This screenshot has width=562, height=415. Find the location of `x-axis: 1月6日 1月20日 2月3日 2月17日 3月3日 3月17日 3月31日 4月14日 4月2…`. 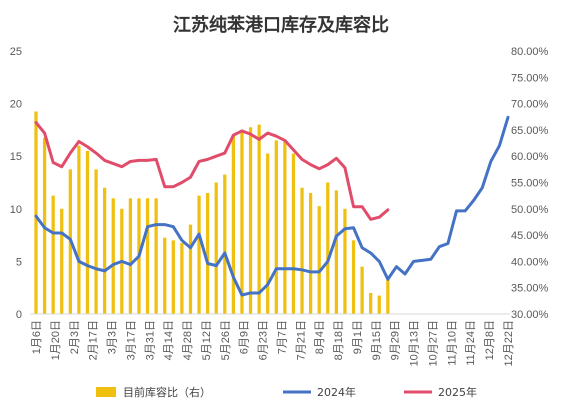

x-axis: 1月6日 1月20日 2月3日 2月17日 3月3日 3月17日 3月31日 4月14日 4月2… is located at coordinates (273, 343).